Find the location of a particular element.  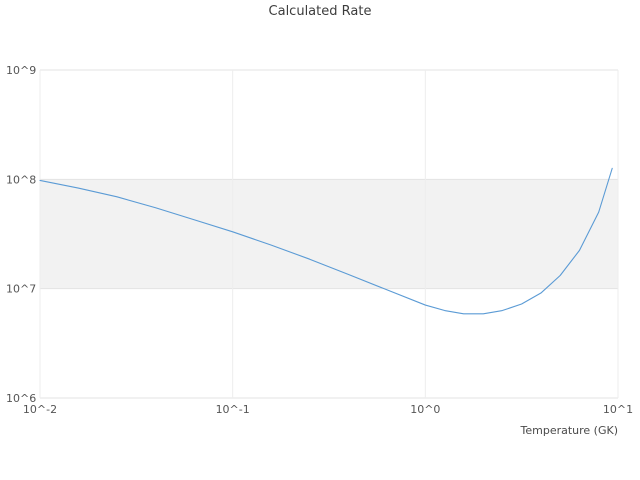

x-tick-label: 10^-1 is located at coordinates (233, 409).